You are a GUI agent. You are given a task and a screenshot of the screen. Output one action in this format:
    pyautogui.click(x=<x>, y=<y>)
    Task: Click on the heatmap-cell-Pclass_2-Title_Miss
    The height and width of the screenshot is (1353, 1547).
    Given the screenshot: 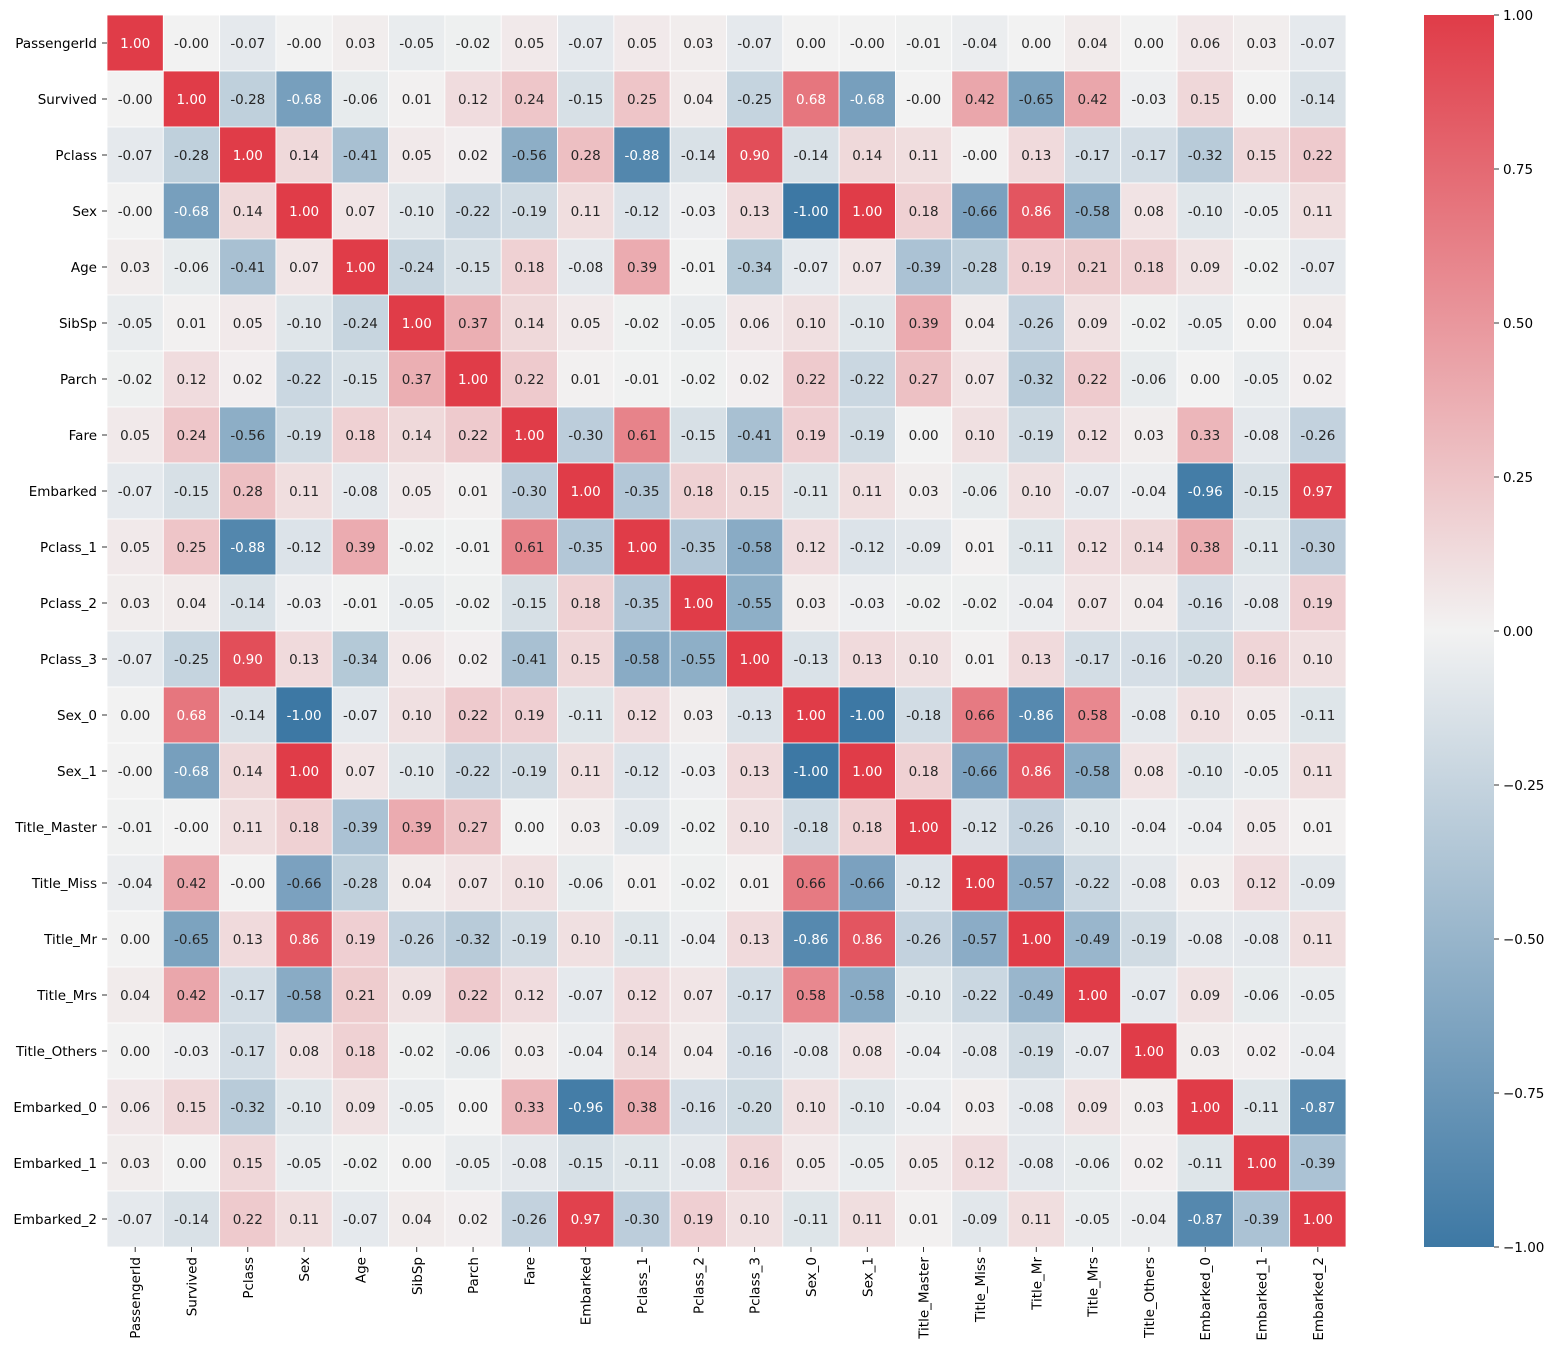 What is the action you would take?
    pyautogui.click(x=980, y=603)
    